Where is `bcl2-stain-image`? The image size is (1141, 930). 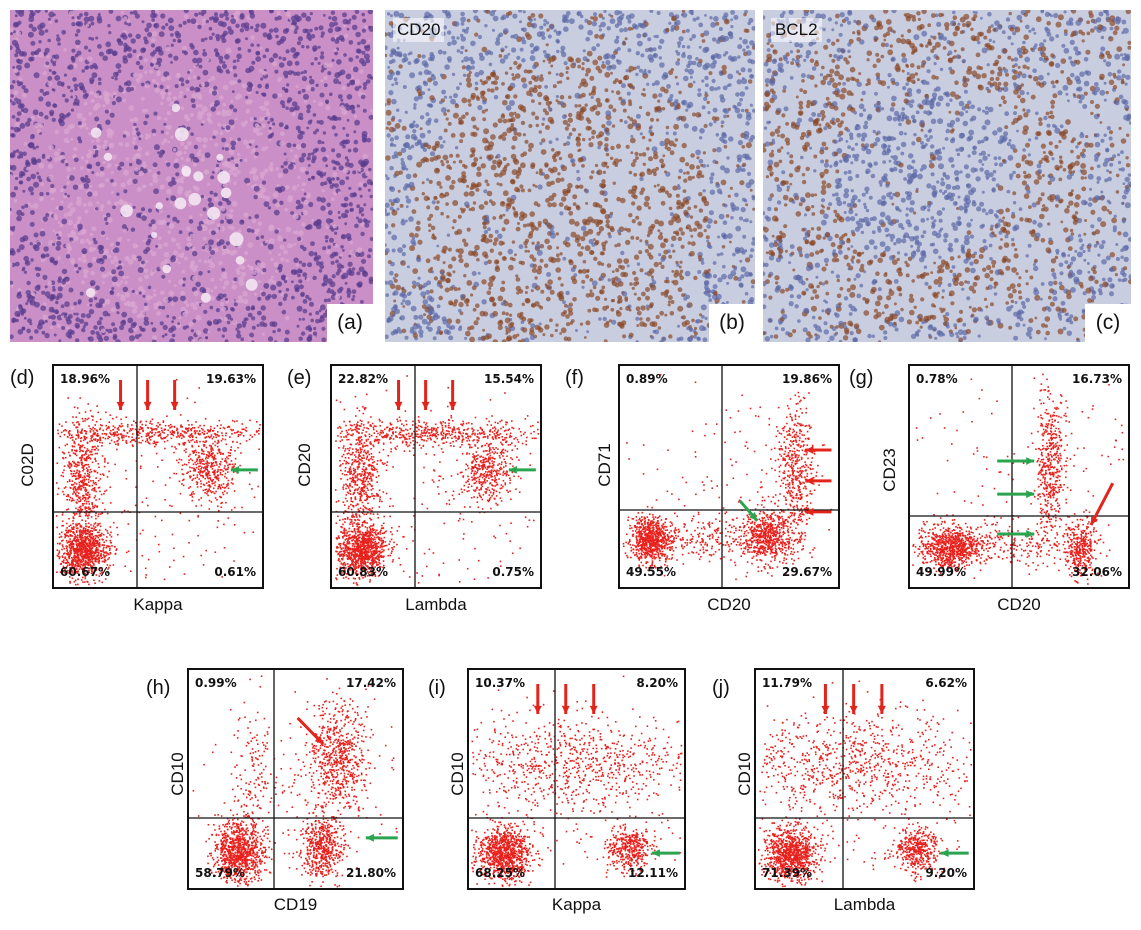 bcl2-stain-image is located at coordinates (947, 176).